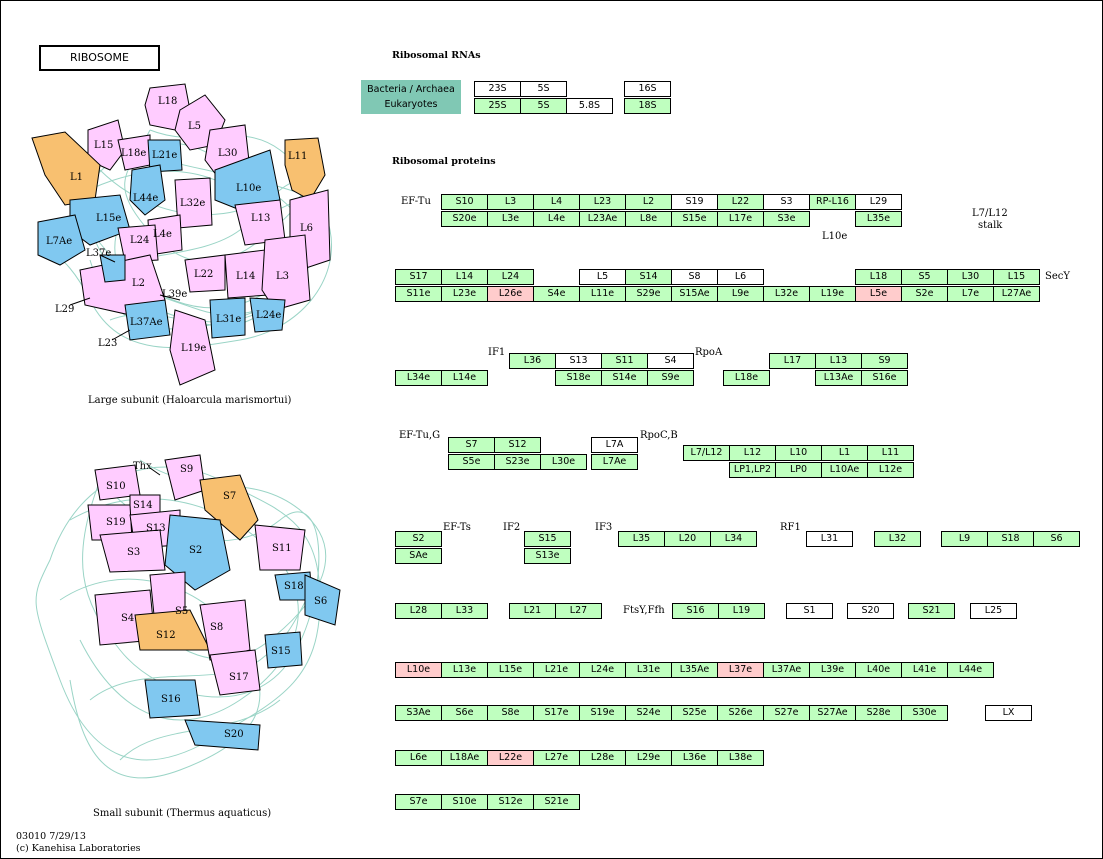 This screenshot has height=859, width=1103. What do you see at coordinates (1056, 539) in the screenshot?
I see `box-s6: S6` at bounding box center [1056, 539].